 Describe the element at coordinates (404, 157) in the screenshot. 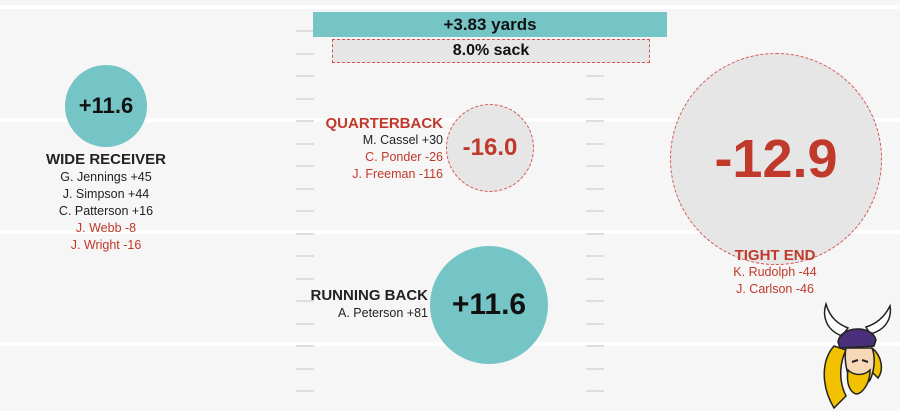

I see `player-entry: C. Ponder -26` at that location.